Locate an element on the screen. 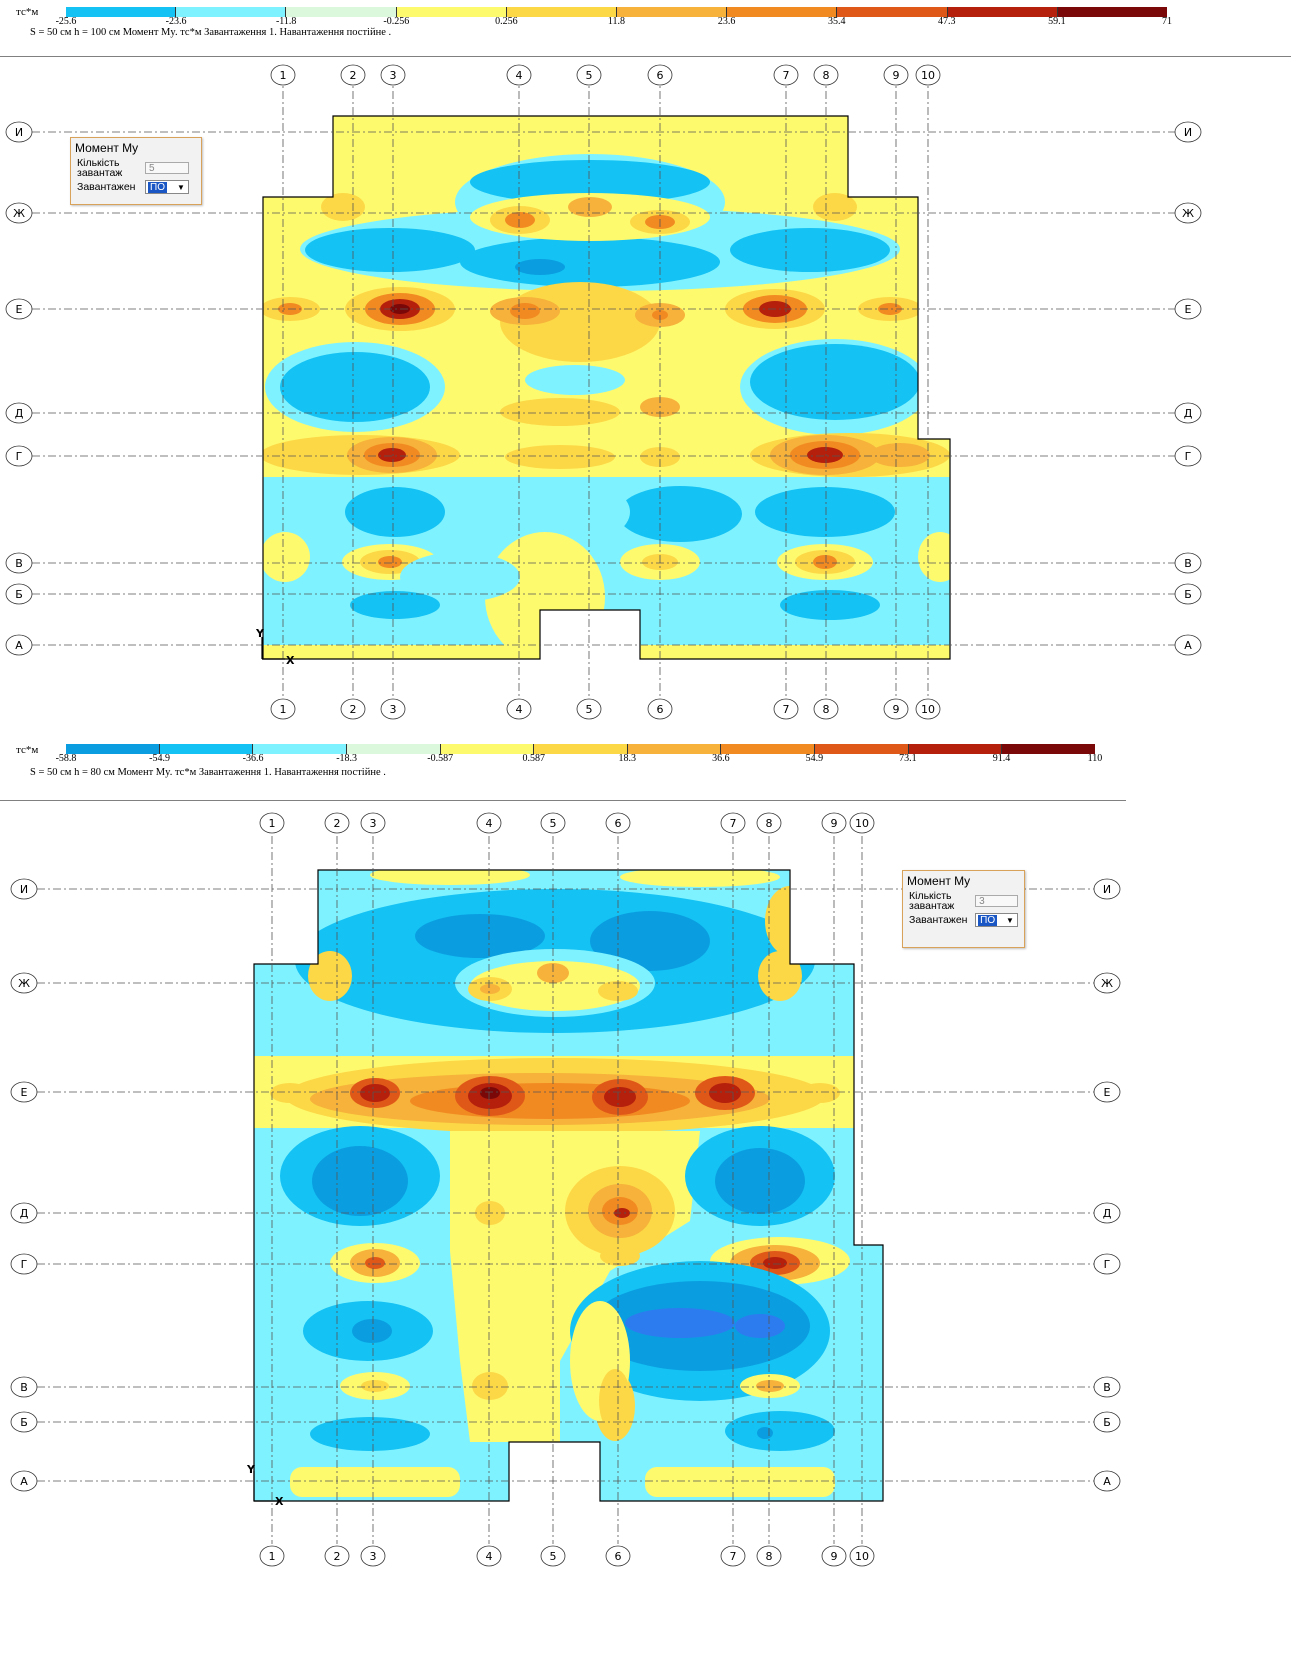 This screenshot has height=1664, width=1291. grid-col-label: 9 is located at coordinates (834, 1556).